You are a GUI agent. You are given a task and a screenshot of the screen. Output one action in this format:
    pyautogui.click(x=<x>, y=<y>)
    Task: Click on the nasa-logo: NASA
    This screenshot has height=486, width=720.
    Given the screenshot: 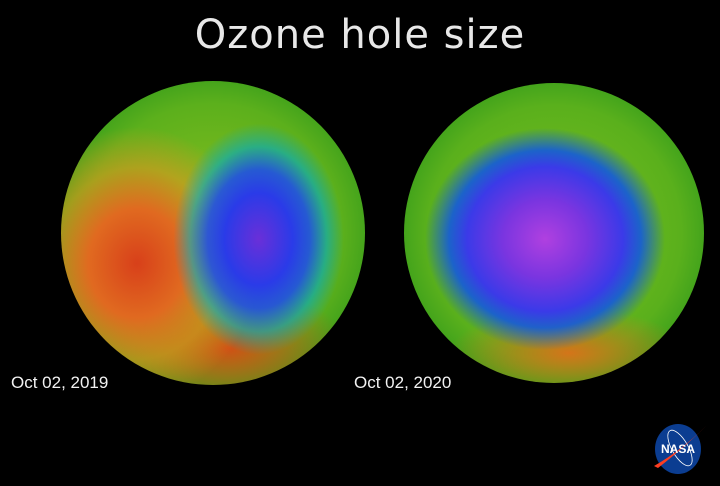 What is the action you would take?
    pyautogui.click(x=680, y=449)
    